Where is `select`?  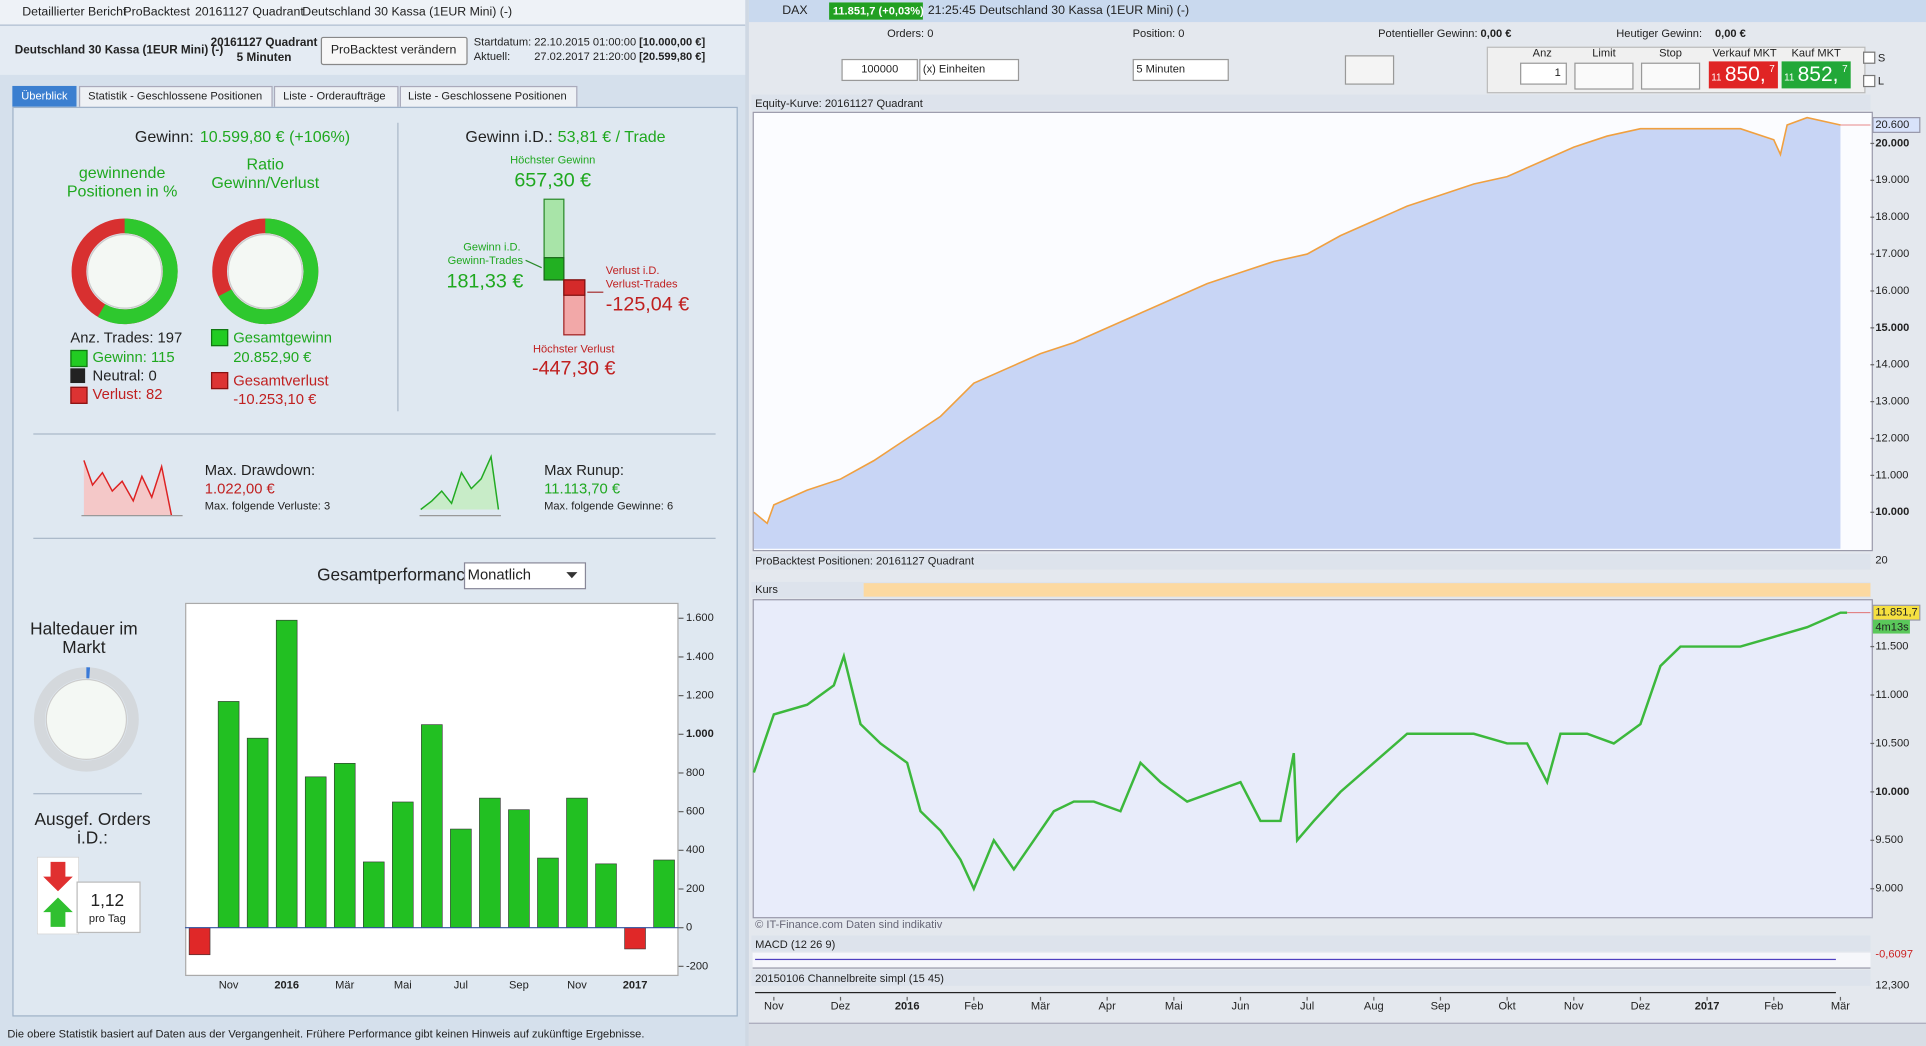
select is located at coordinates (525, 576).